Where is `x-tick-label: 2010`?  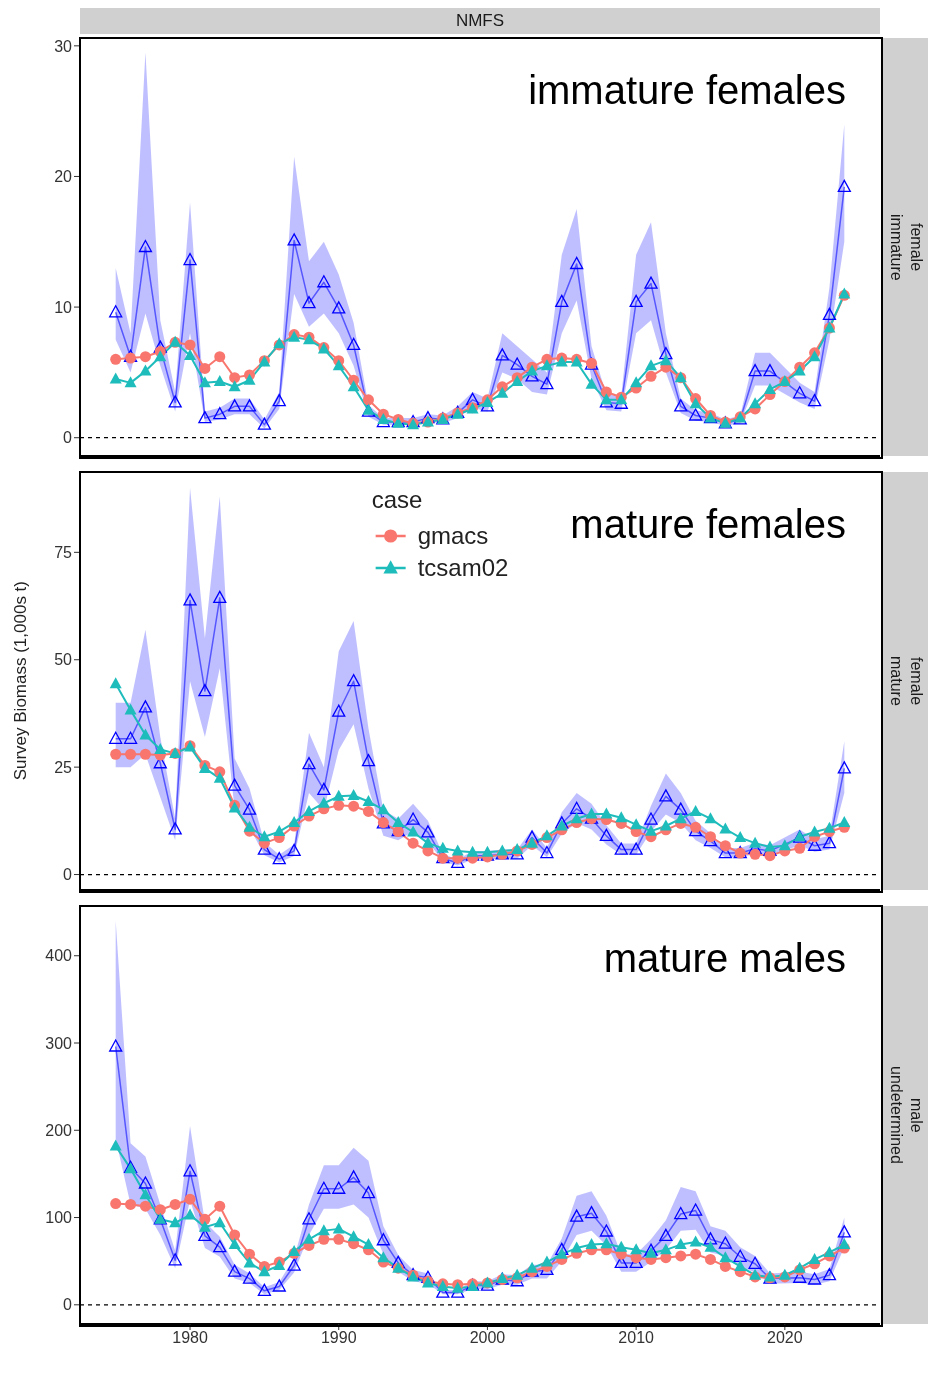
x-tick-label: 2010 is located at coordinates (636, 1338).